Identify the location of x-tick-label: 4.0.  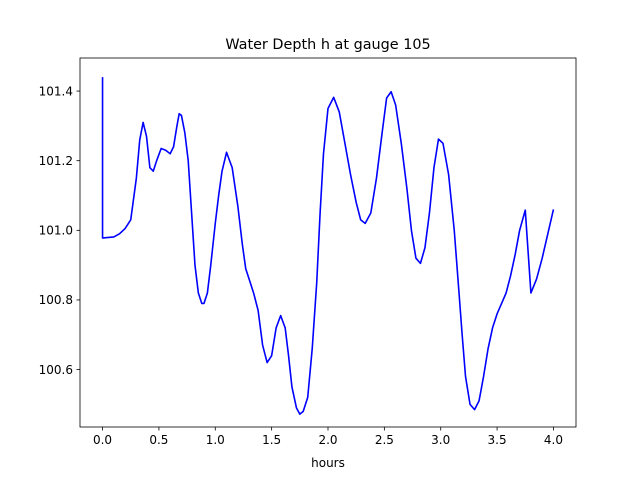
(553, 440).